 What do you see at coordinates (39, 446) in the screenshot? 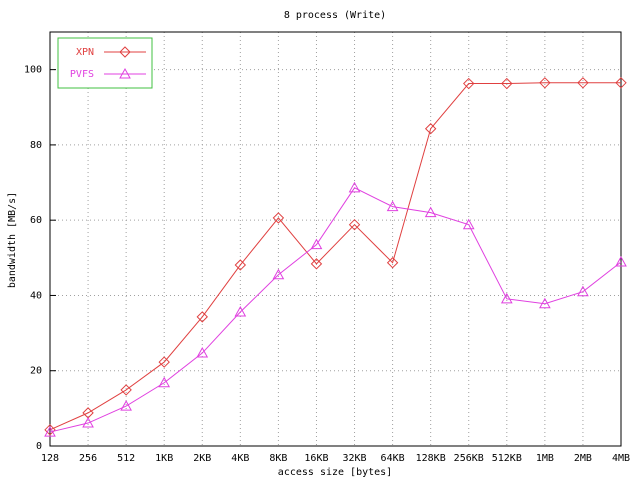
I see `y-tick-label: 0` at bounding box center [39, 446].